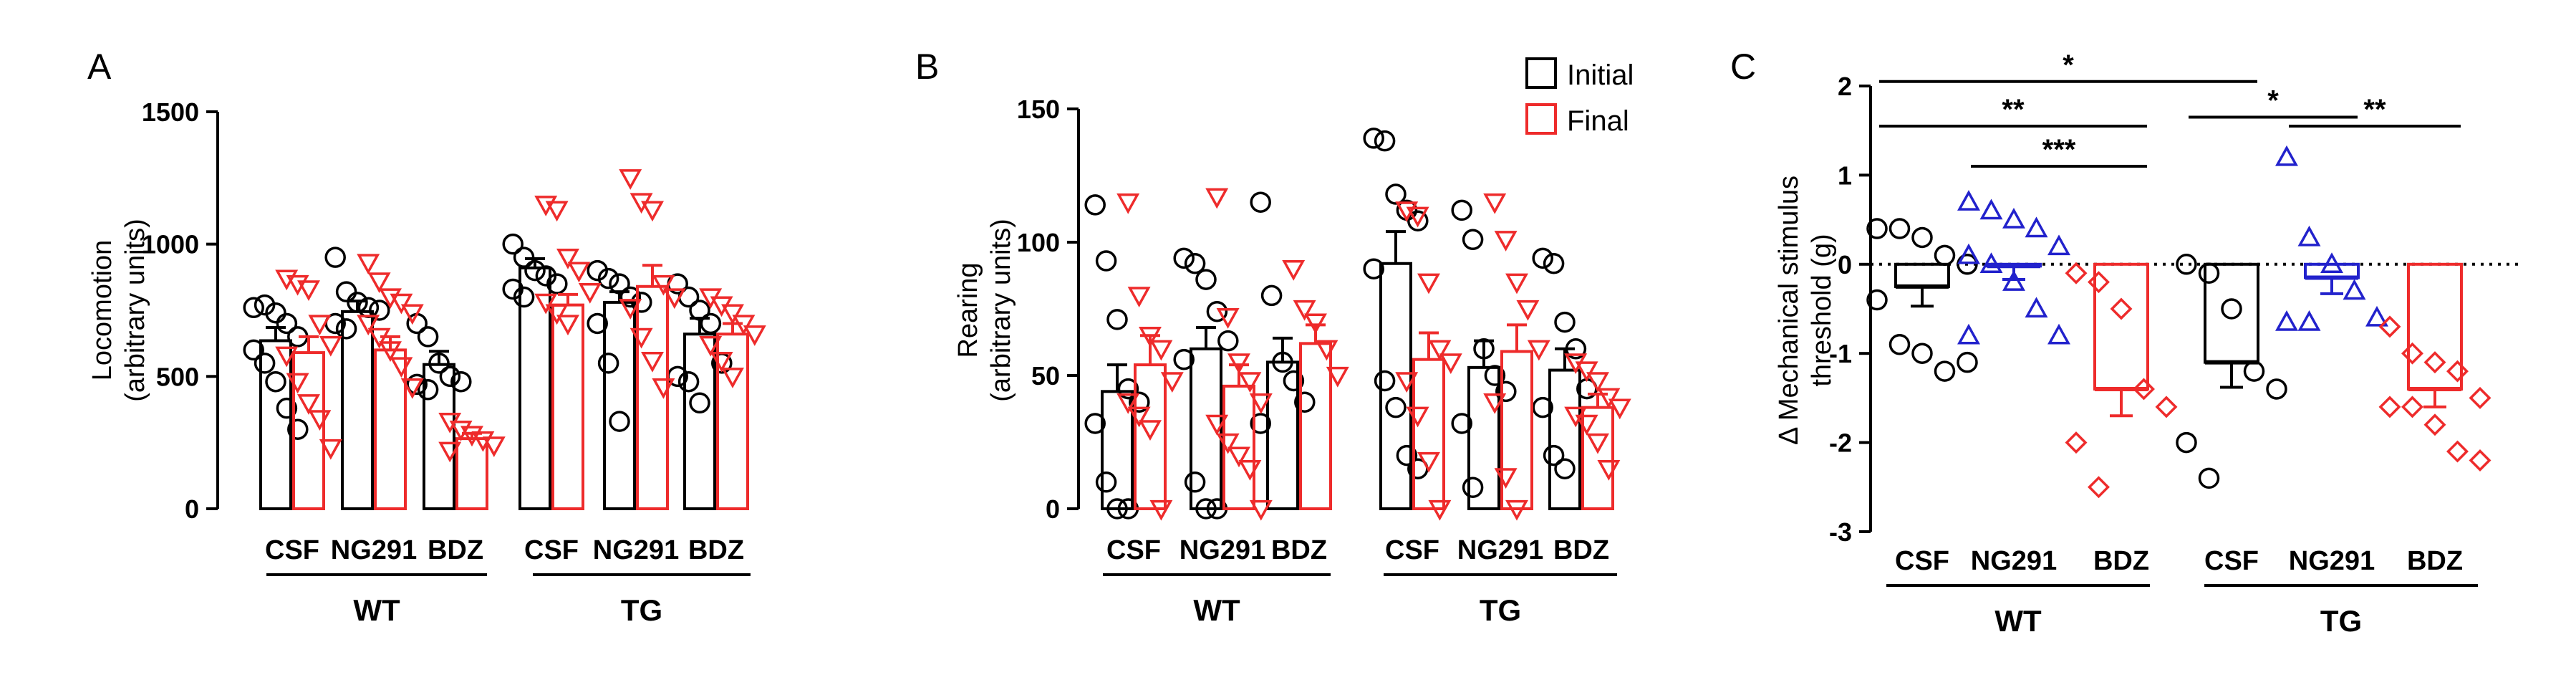 This screenshot has height=675, width=2576. What do you see at coordinates (1541, 73) in the screenshot?
I see `legend-initial-swatch` at bounding box center [1541, 73].